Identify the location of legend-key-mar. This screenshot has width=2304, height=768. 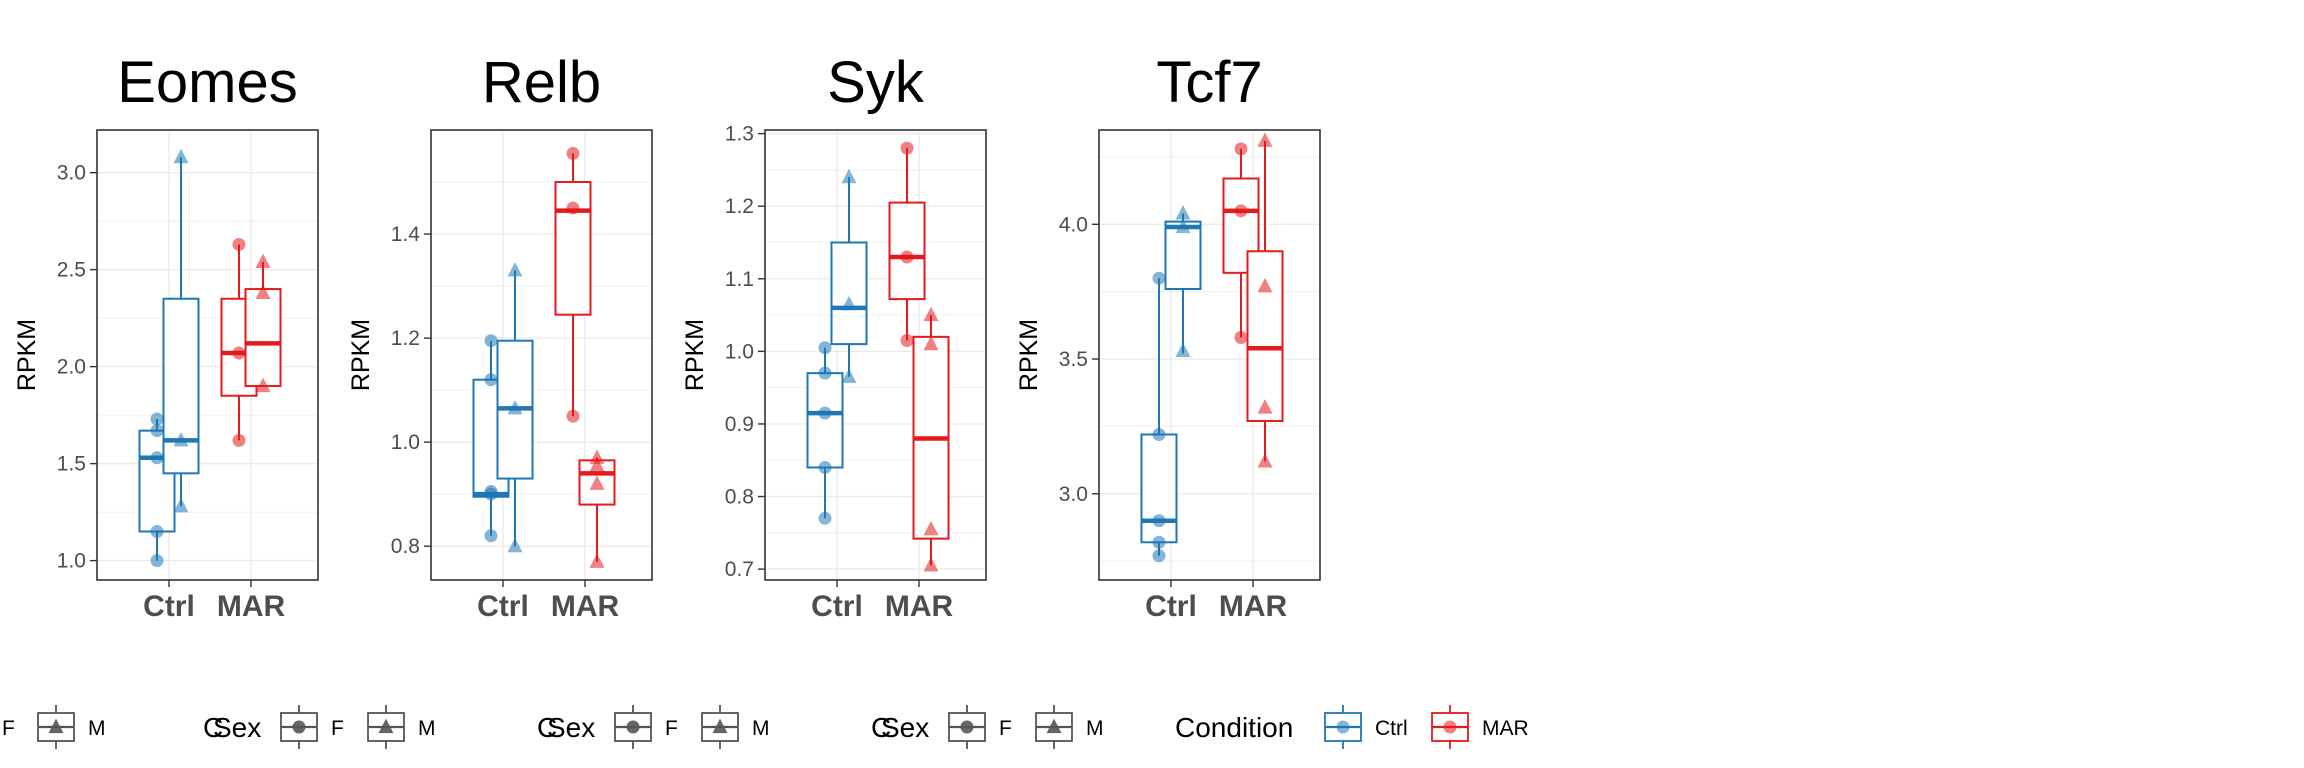
(1450, 727).